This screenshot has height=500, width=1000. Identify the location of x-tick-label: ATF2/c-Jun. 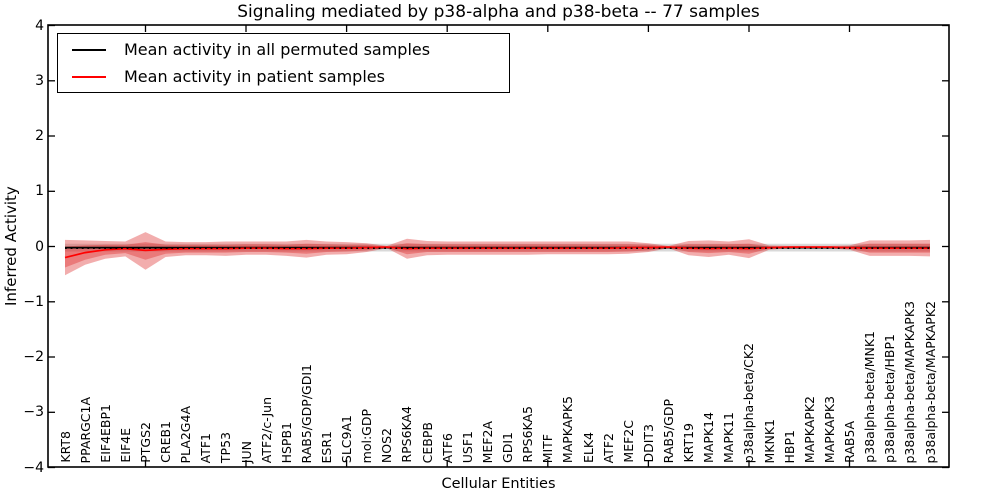
(266, 429).